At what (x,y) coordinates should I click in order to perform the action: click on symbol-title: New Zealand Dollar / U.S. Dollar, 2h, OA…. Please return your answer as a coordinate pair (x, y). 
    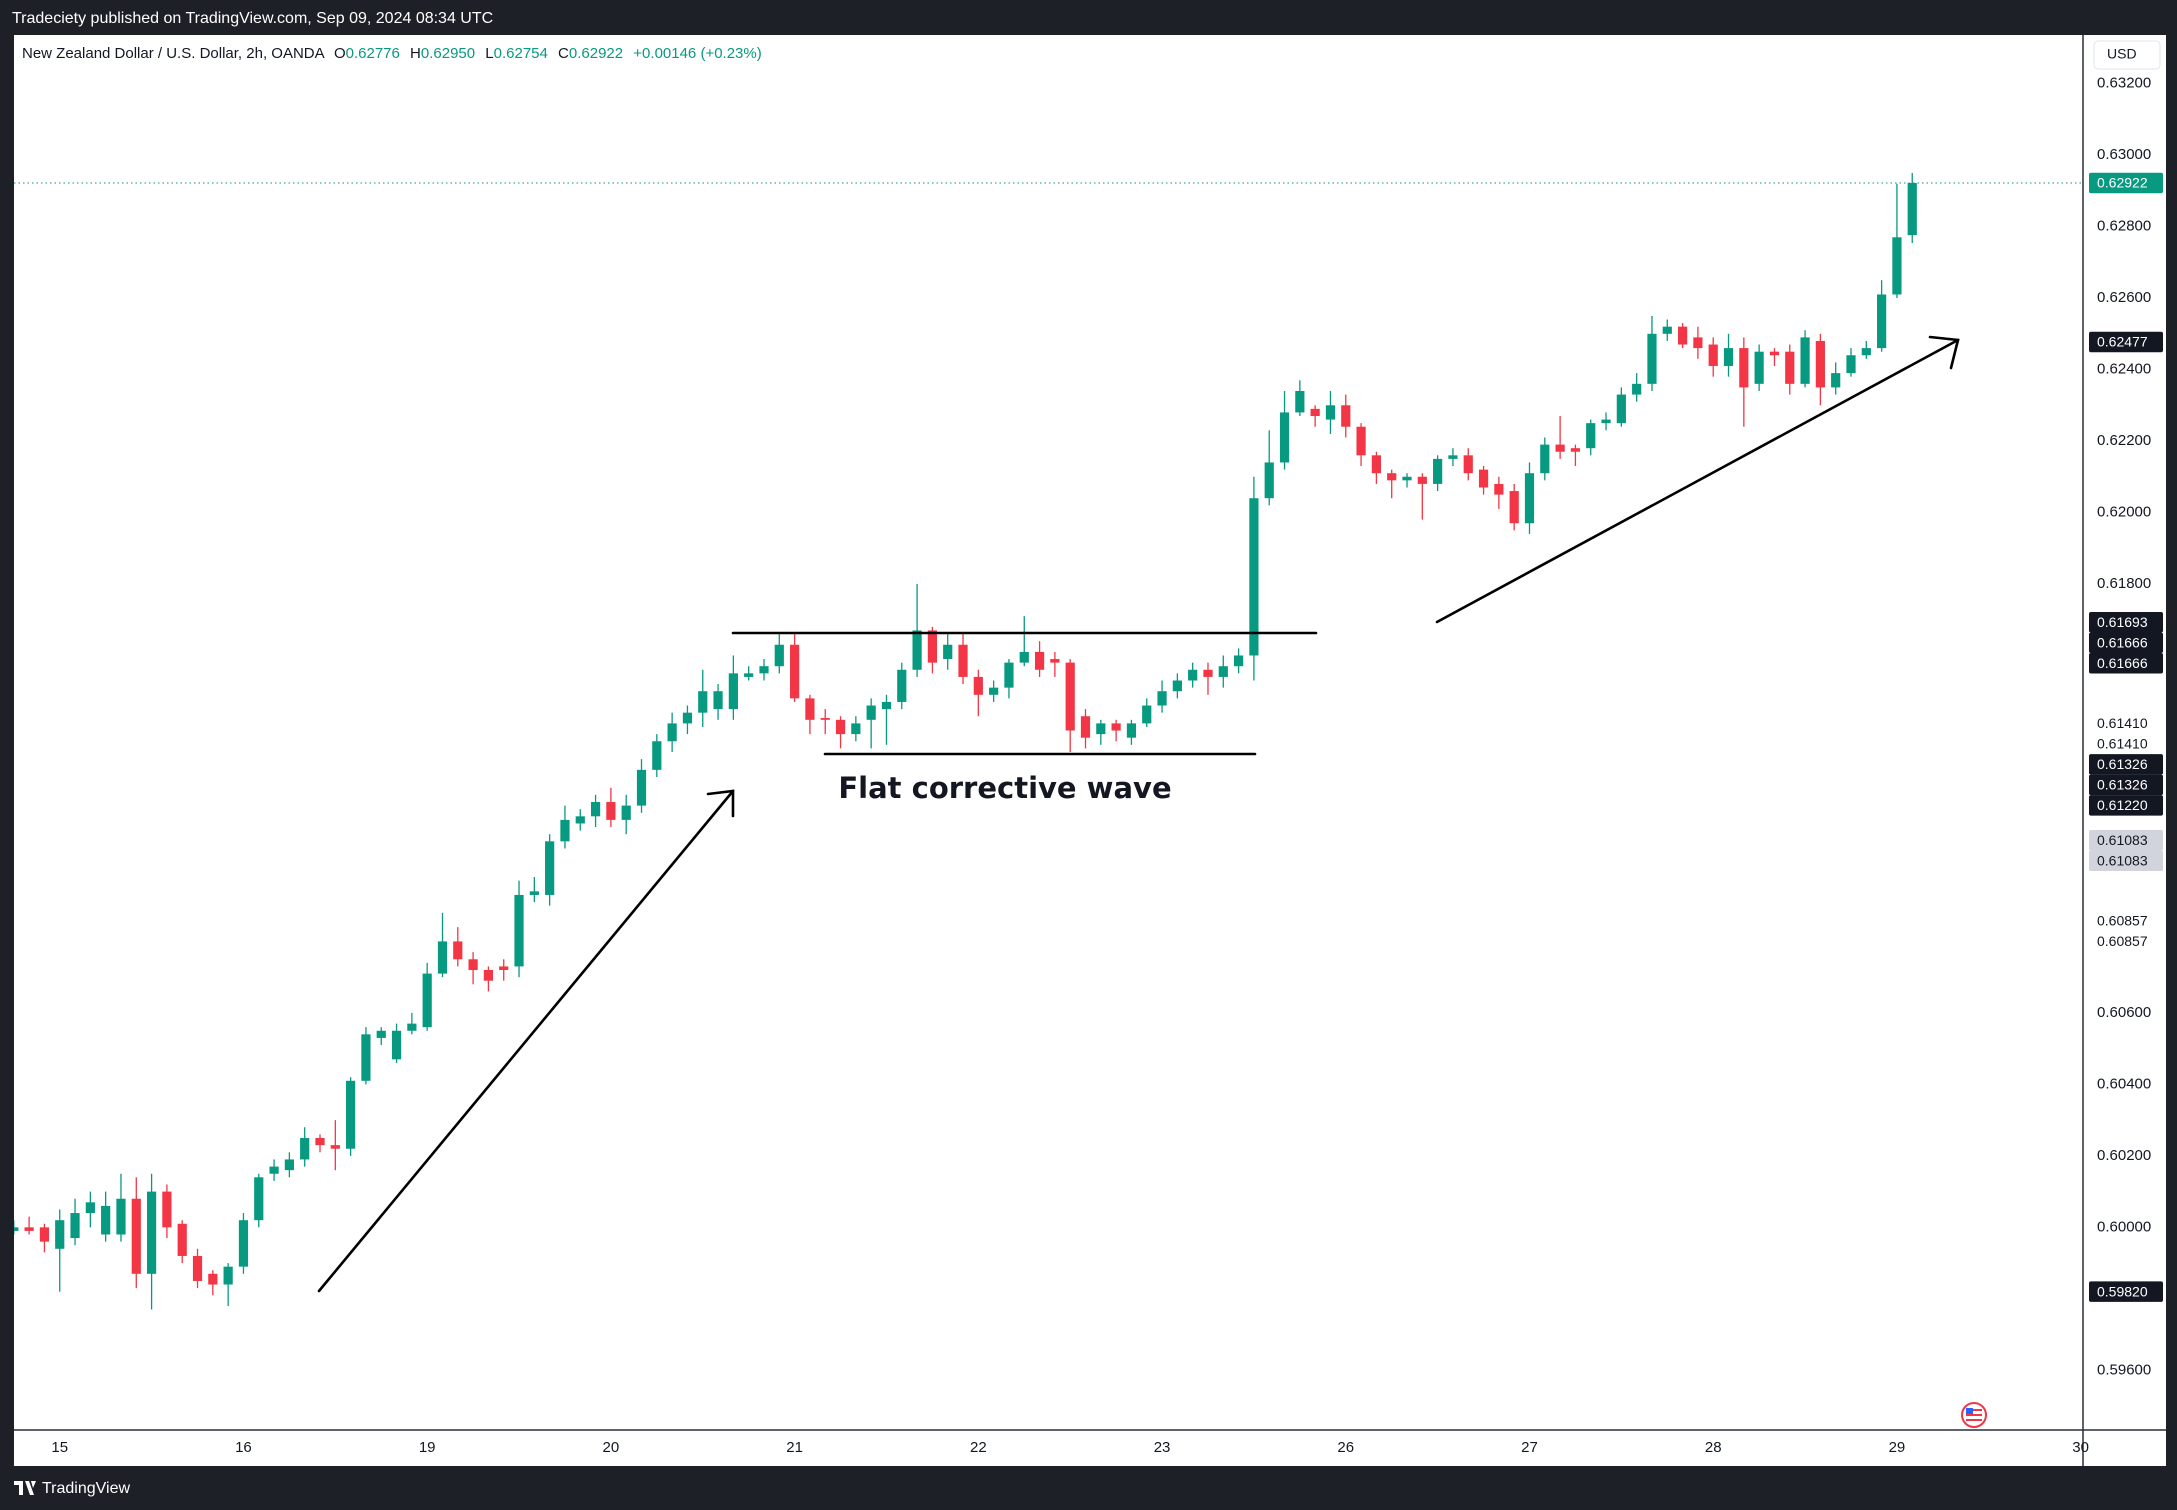
    Looking at the image, I should click on (173, 53).